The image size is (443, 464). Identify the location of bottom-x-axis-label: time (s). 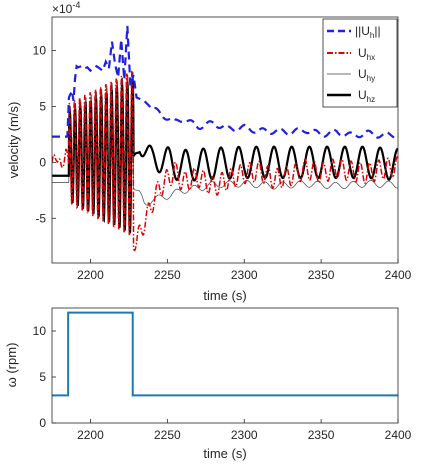
(224, 453).